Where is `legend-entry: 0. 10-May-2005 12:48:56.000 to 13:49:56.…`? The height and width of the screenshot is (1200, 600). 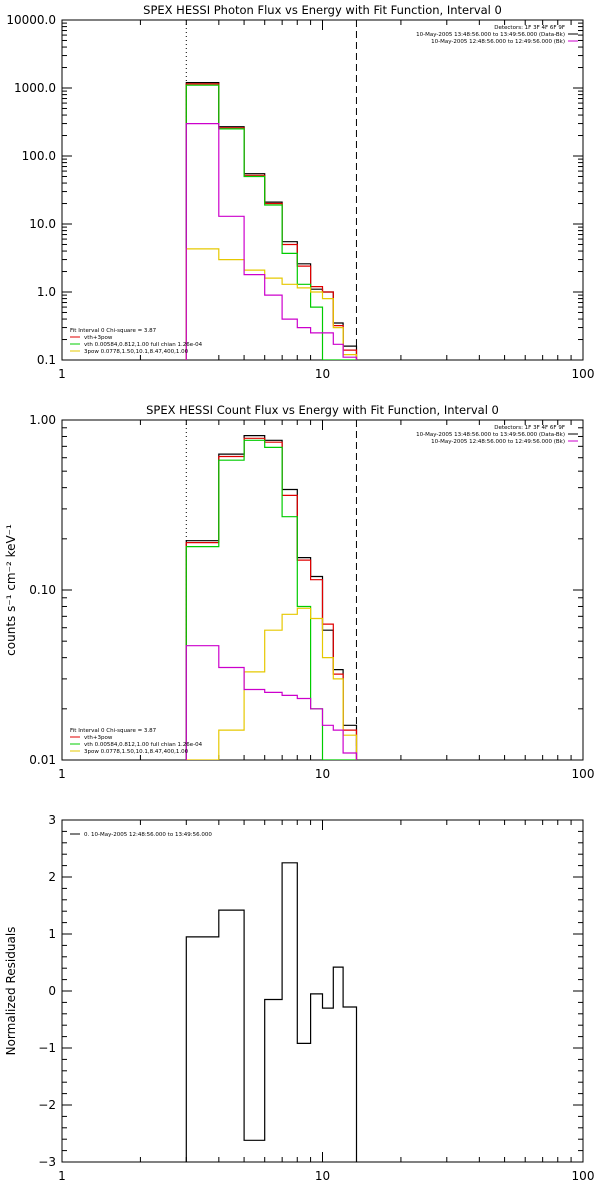 legend-entry: 0. 10-May-2005 12:48:56.000 to 13:49:56.… is located at coordinates (148, 835).